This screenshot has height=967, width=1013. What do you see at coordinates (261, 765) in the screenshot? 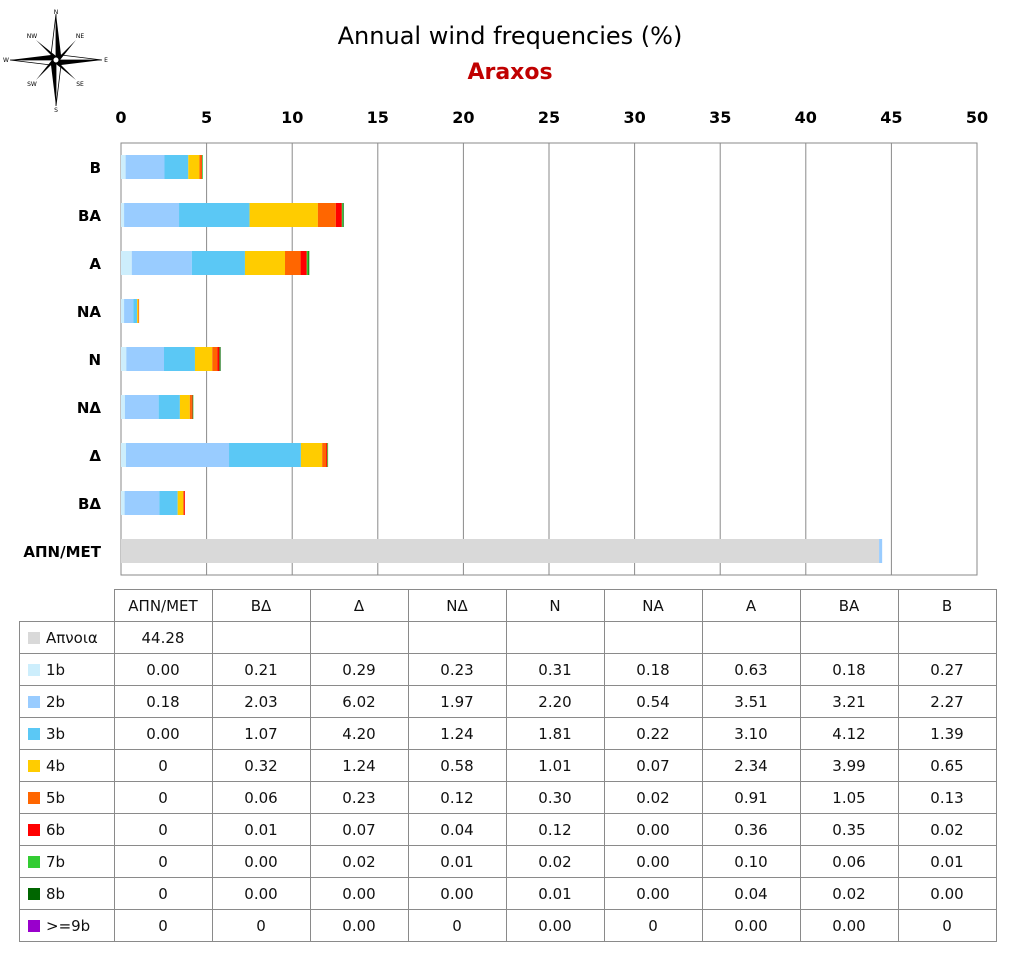
I see `table-cell: 0.32` at bounding box center [261, 765].